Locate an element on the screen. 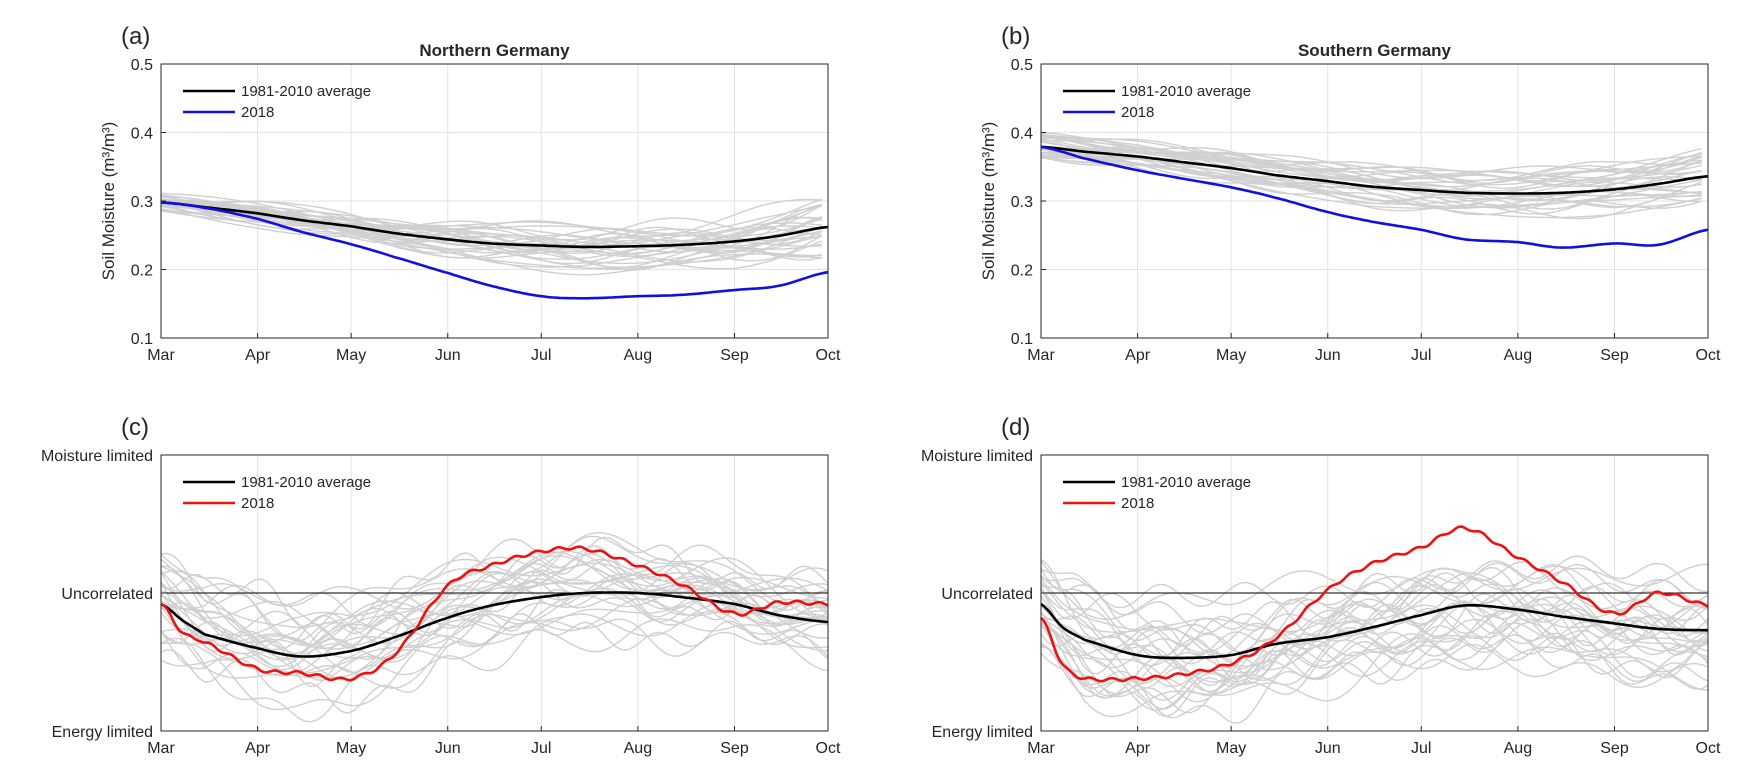  series-2018-d is located at coordinates (1374, 604).